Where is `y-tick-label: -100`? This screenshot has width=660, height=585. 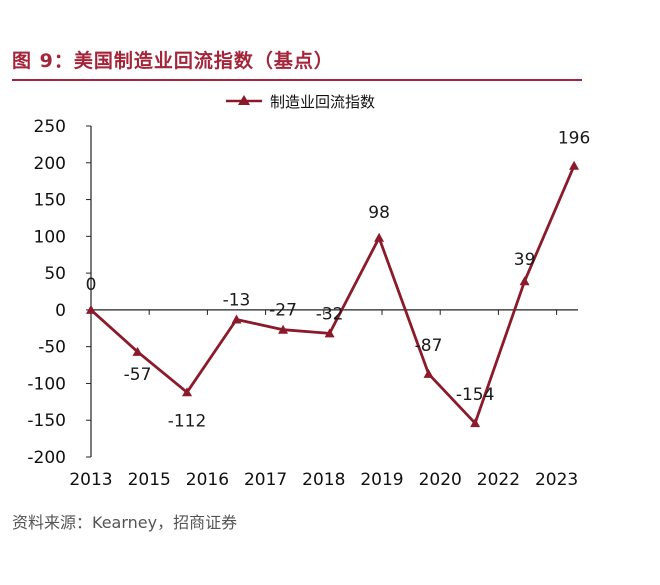 y-tick-label: -100 is located at coordinates (46, 384).